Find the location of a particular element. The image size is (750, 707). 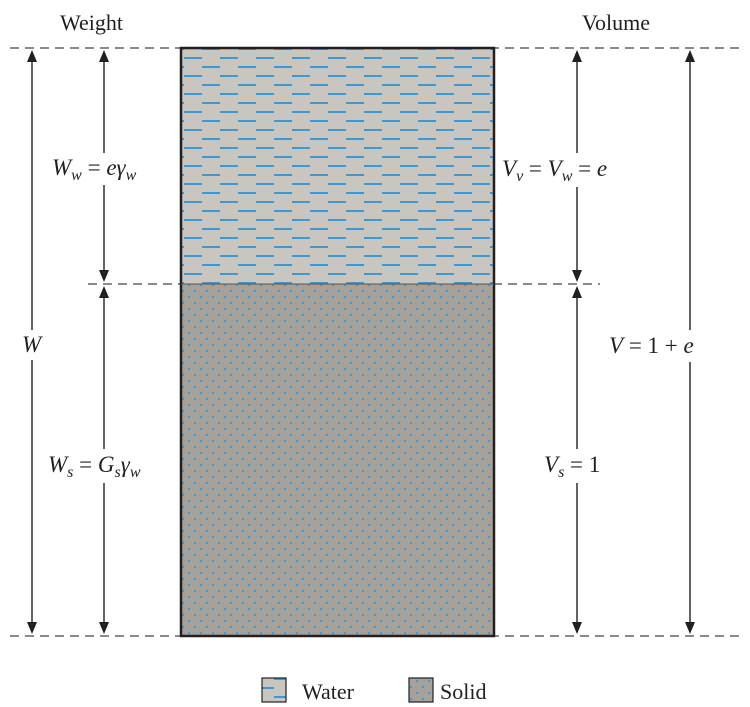

w-solid-label: Ws = Gsγw is located at coordinates (94, 466).